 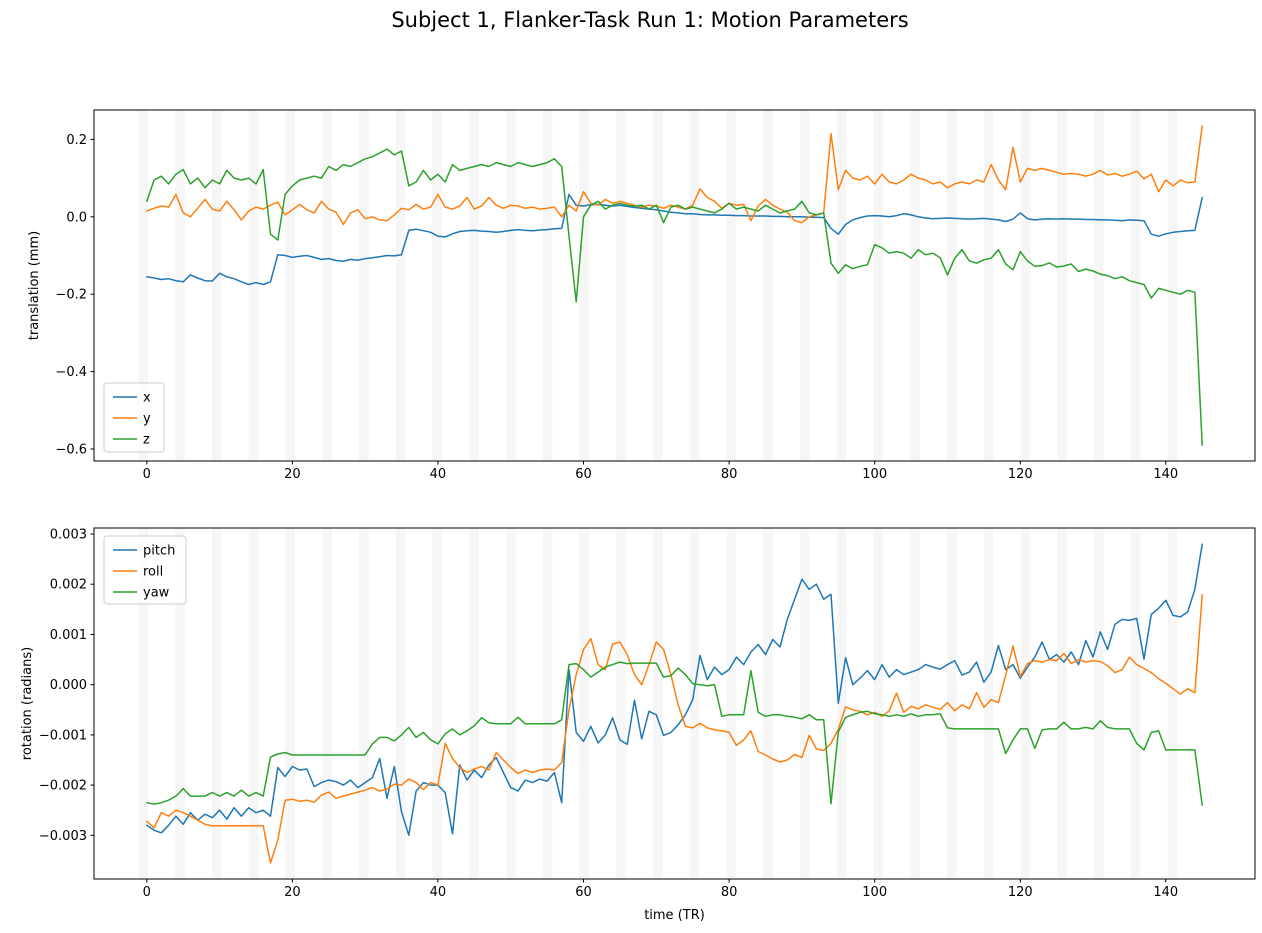 What do you see at coordinates (674, 175) in the screenshot?
I see `series-y-line` at bounding box center [674, 175].